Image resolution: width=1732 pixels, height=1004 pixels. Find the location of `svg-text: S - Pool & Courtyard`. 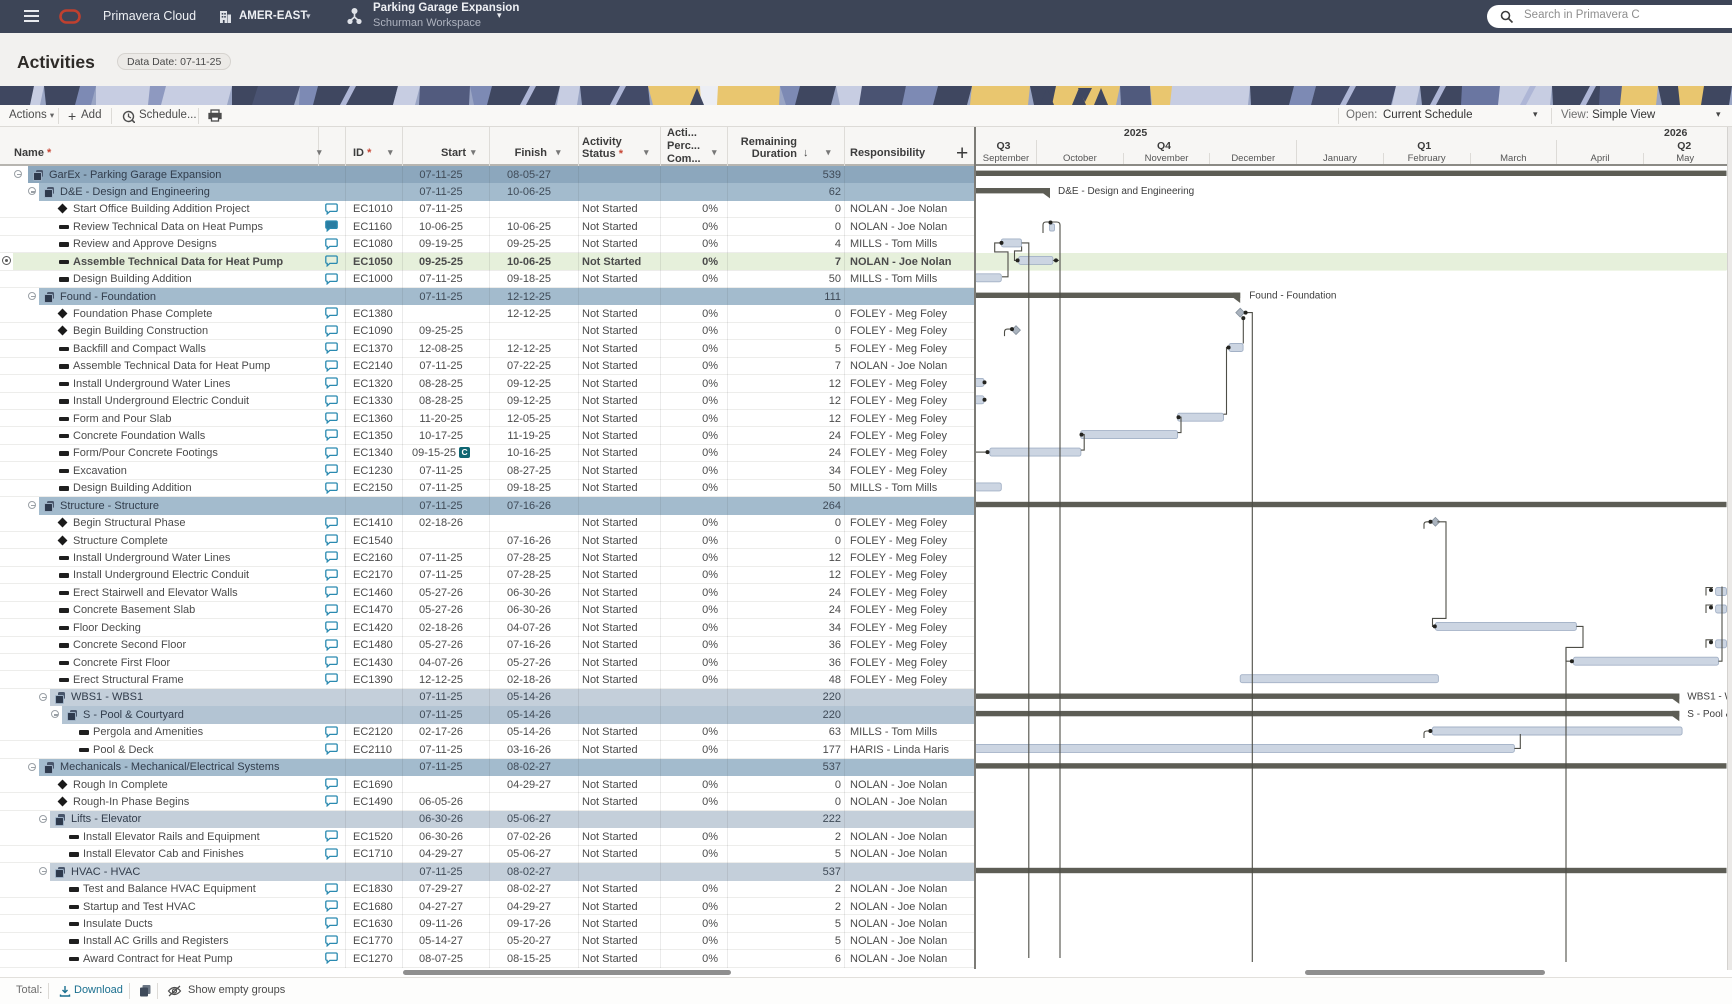

svg-text: S - Pool & Courtyard is located at coordinates (1707, 714).